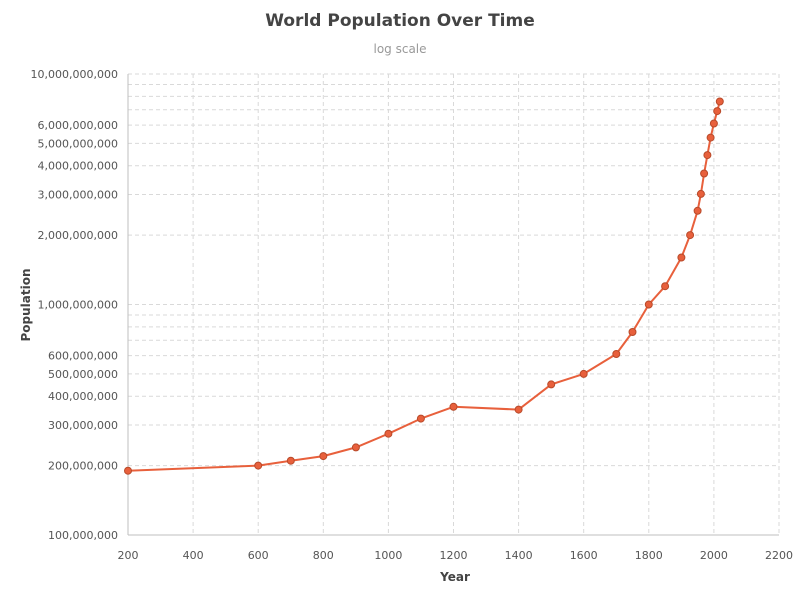  I want to click on x-tick-label: 1000, so click(388, 555).